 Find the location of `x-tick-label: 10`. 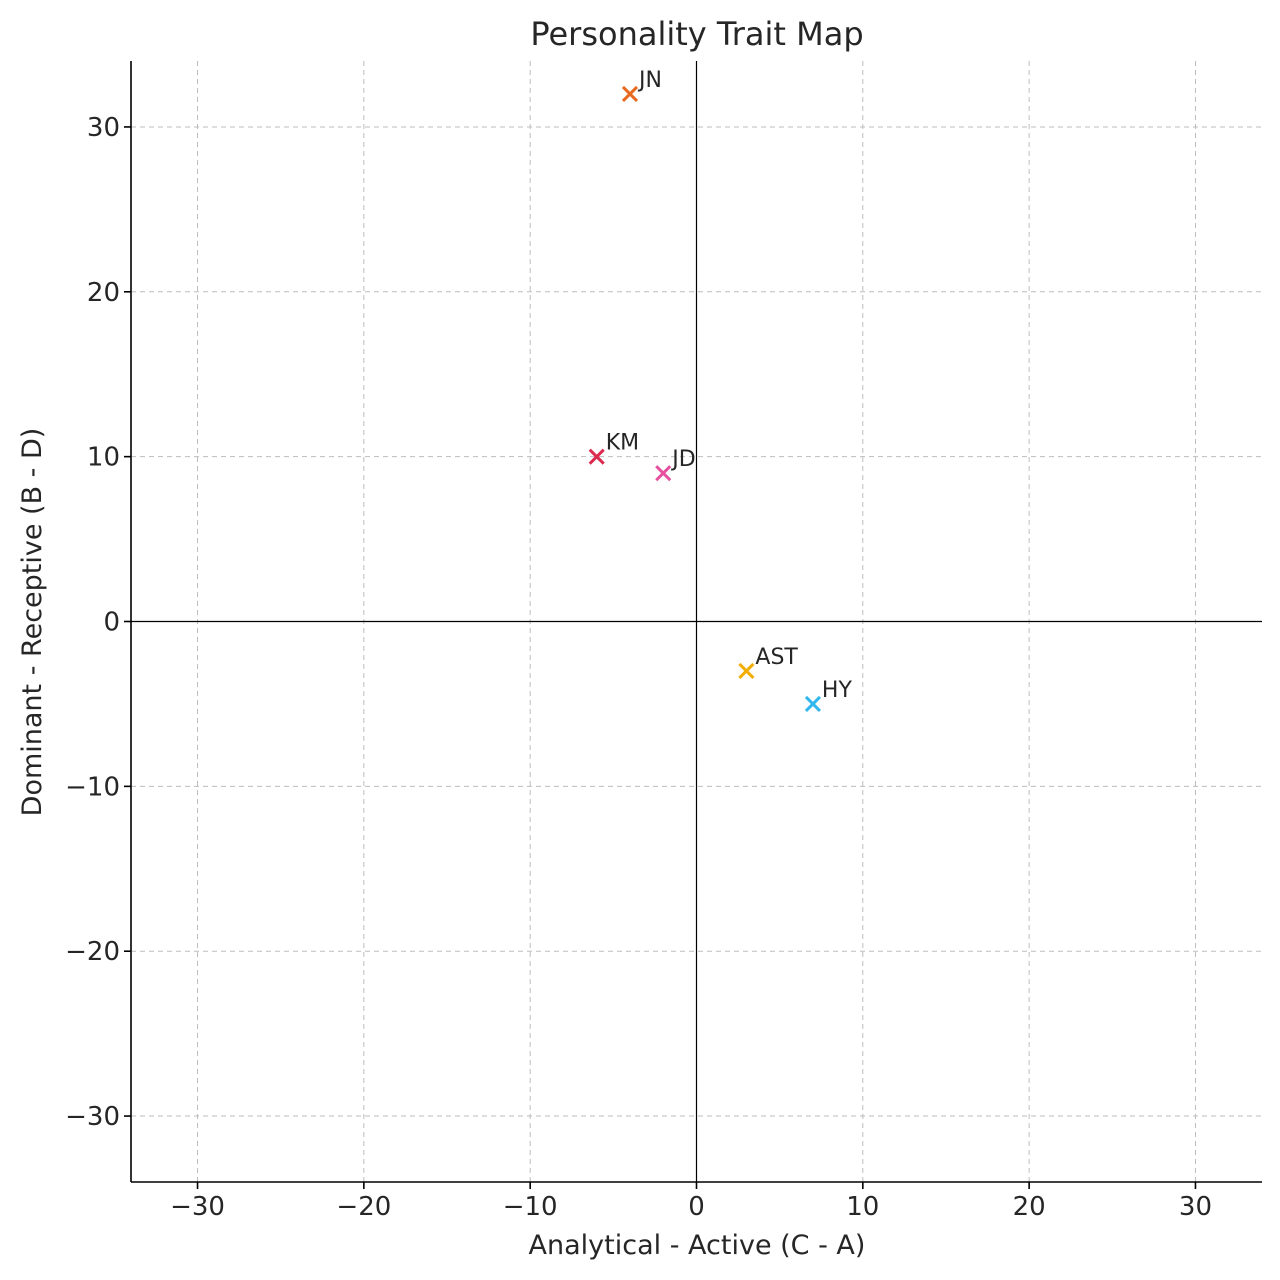

x-tick-label: 10 is located at coordinates (862, 1207).